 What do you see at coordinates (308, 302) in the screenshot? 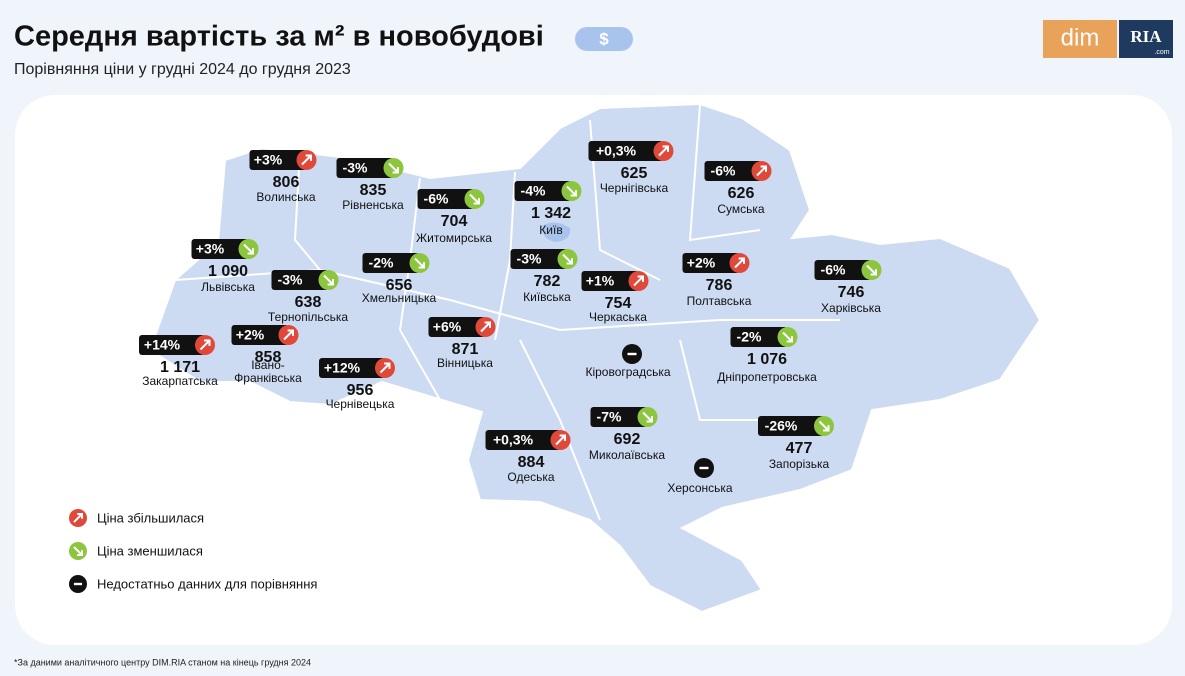
I see `price: 638` at bounding box center [308, 302].